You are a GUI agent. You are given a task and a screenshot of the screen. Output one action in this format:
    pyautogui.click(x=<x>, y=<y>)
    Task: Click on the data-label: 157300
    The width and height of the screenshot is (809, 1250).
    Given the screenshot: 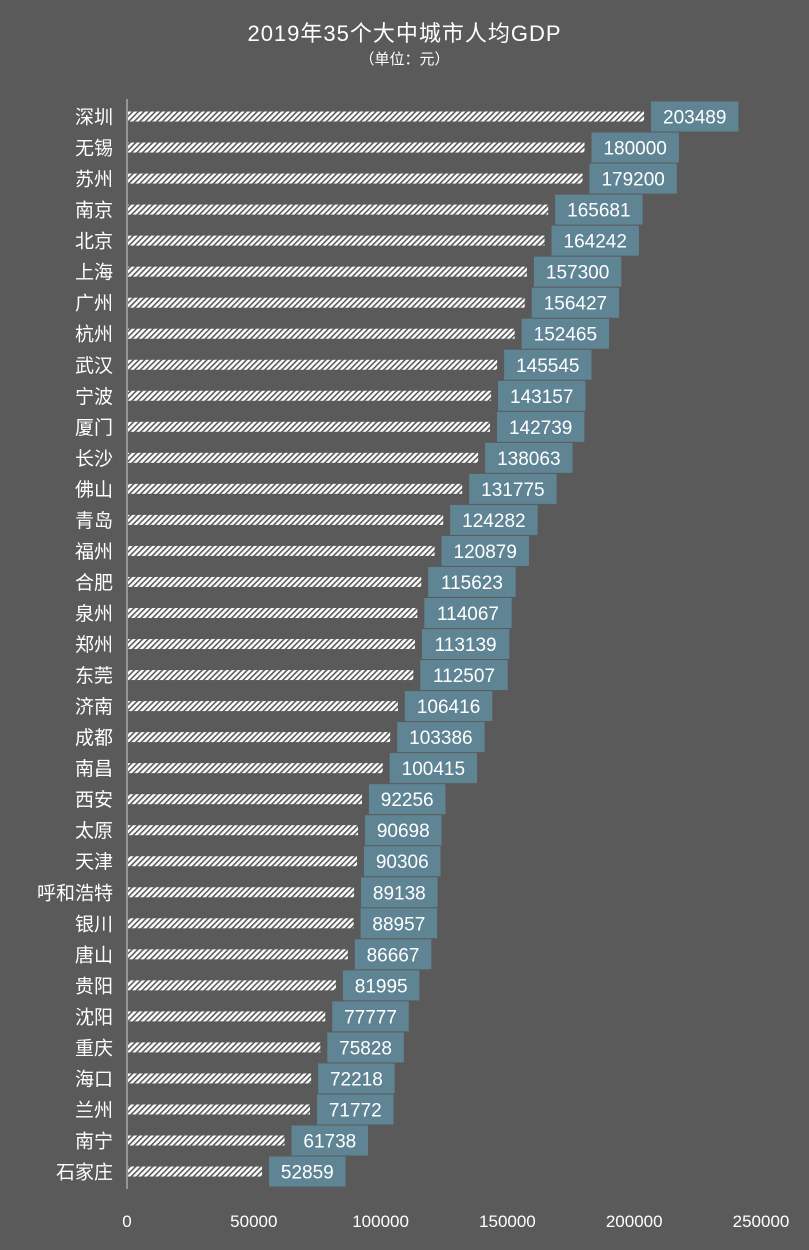 What is the action you would take?
    pyautogui.click(x=577, y=273)
    